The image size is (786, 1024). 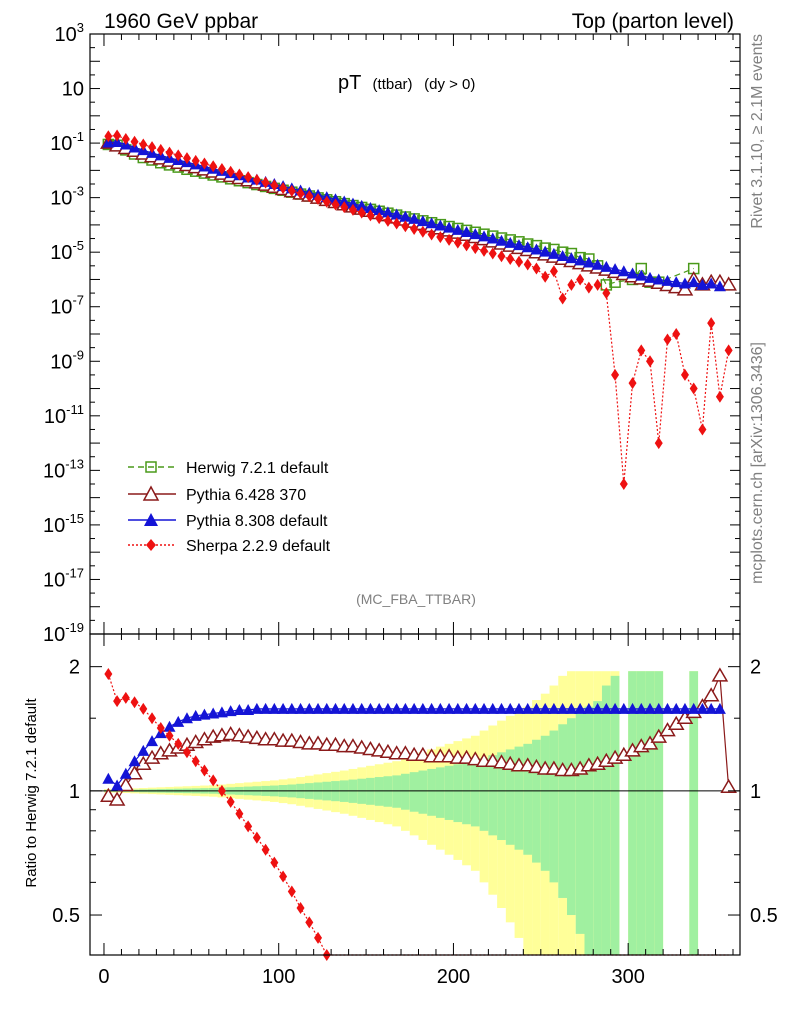 I want to click on ratio-series-pythia6, so click(x=418, y=736).